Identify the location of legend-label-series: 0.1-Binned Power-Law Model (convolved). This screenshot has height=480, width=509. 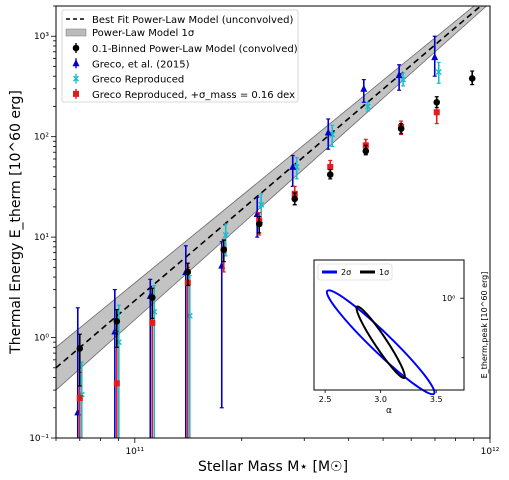
(195, 49).